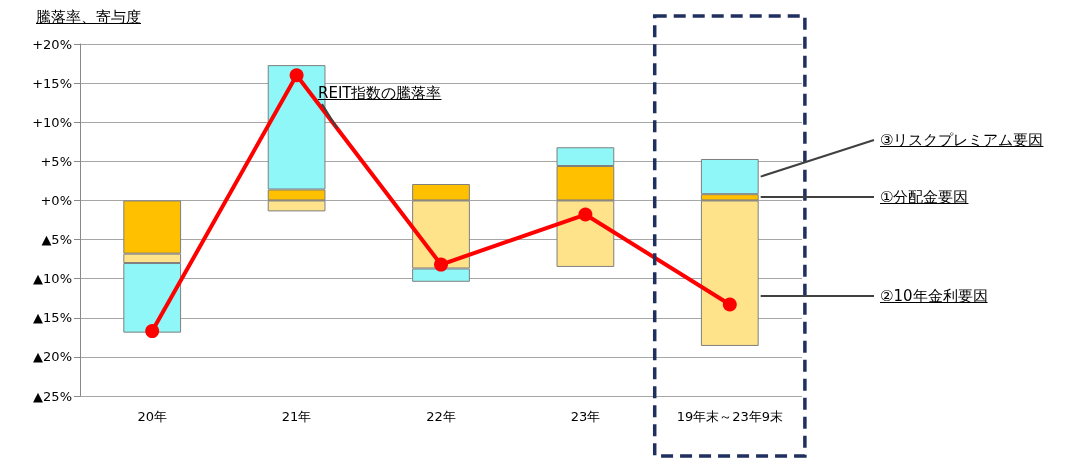 This screenshot has height=459, width=1076. Describe the element at coordinates (56, 200) in the screenshot. I see `y-tick-label: +0%` at that location.